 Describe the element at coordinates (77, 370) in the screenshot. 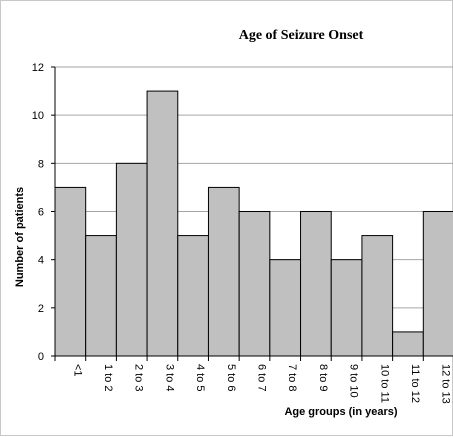

I see `x-tick-label: <1` at that location.